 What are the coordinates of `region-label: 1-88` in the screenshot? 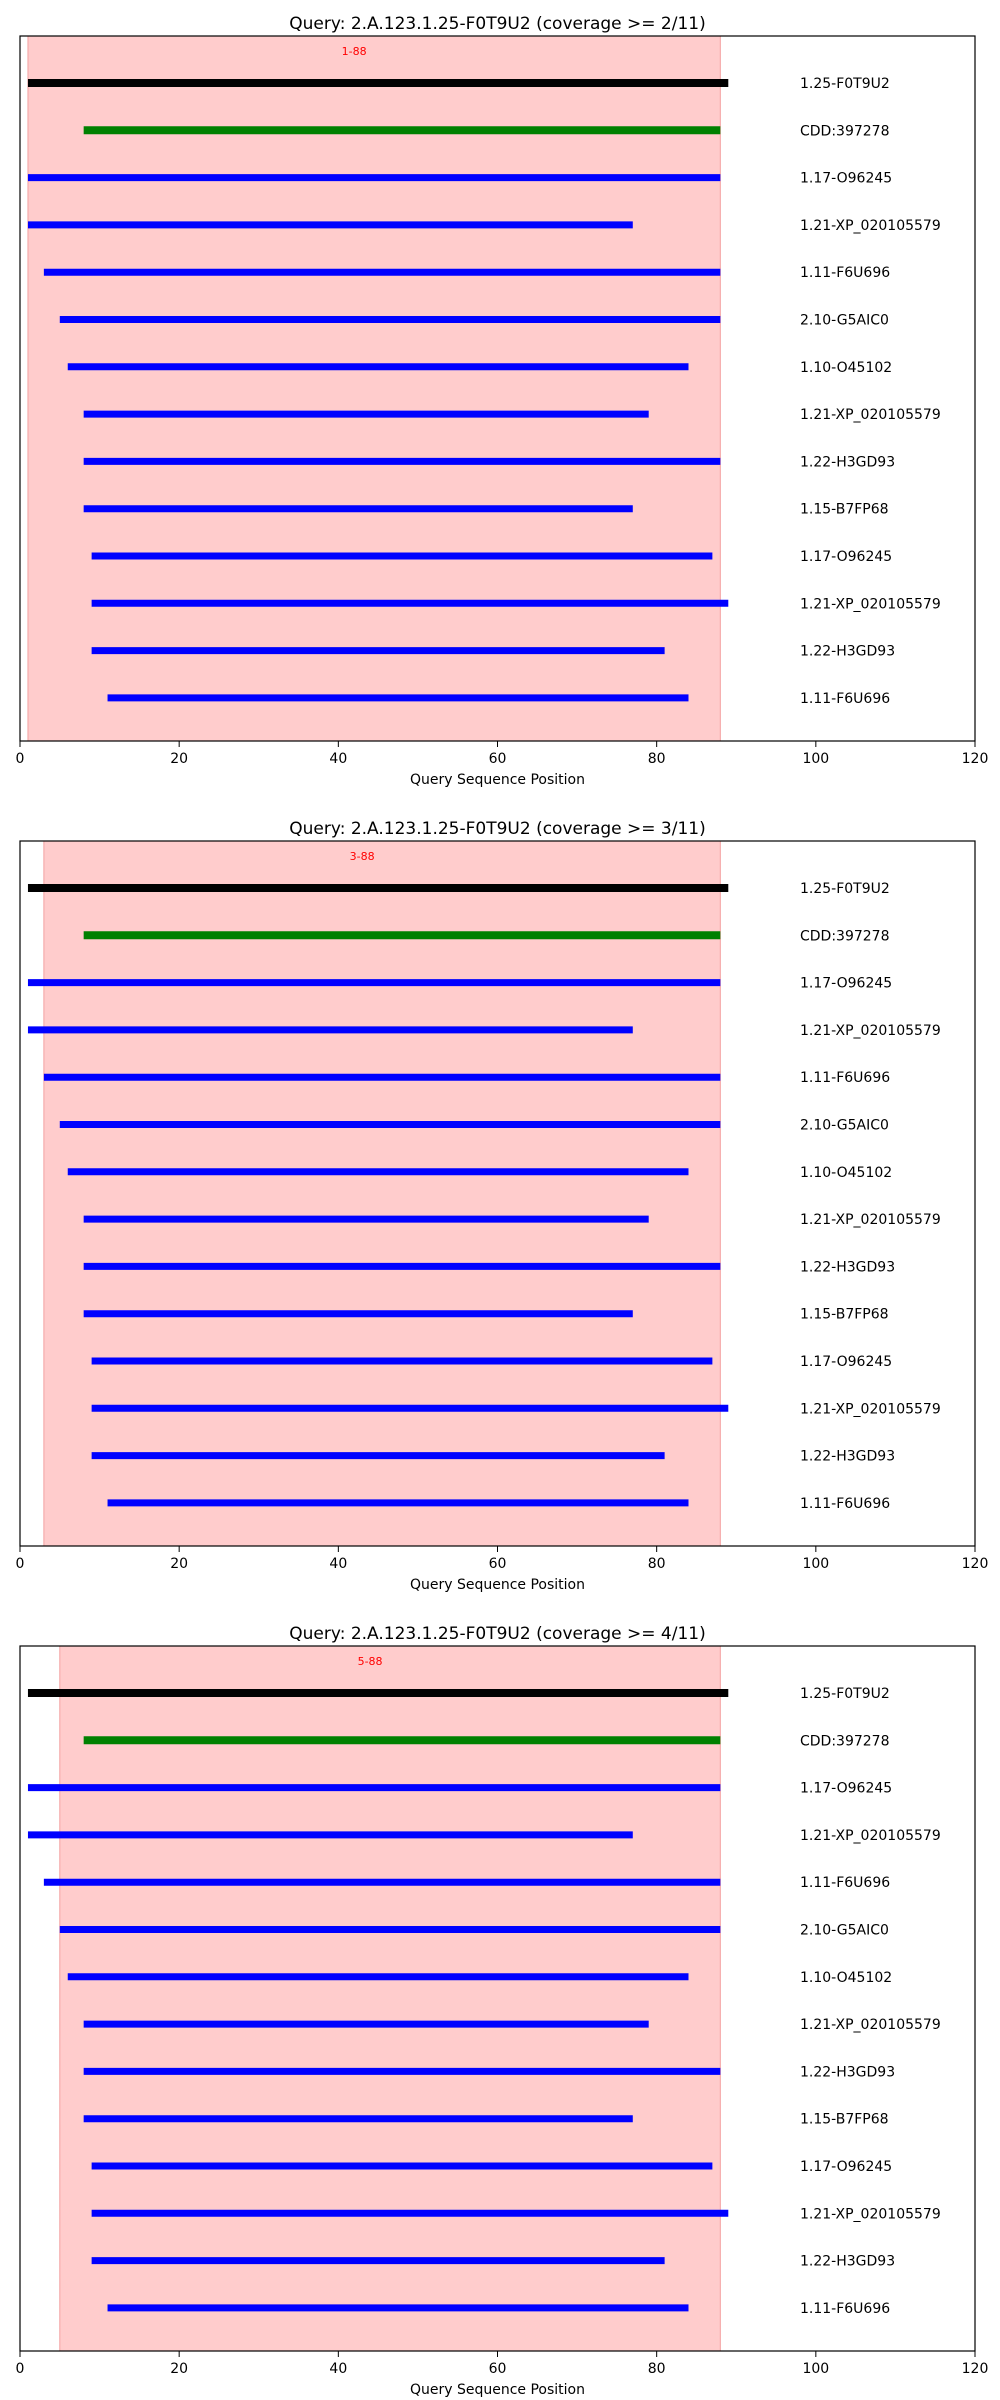 It's located at (354, 51).